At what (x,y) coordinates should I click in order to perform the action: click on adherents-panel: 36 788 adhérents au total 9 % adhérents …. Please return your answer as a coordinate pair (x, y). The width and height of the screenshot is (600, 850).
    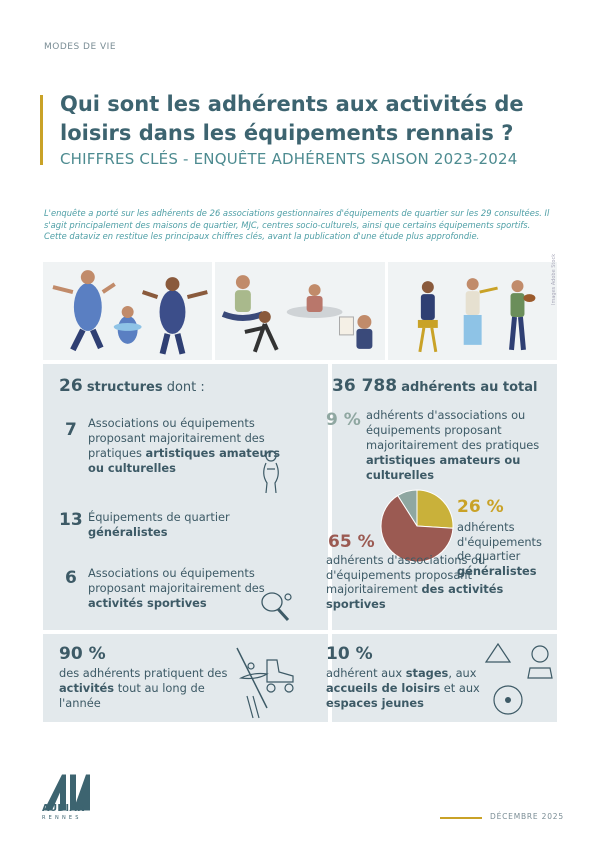
    Looking at the image, I should click on (441, 497).